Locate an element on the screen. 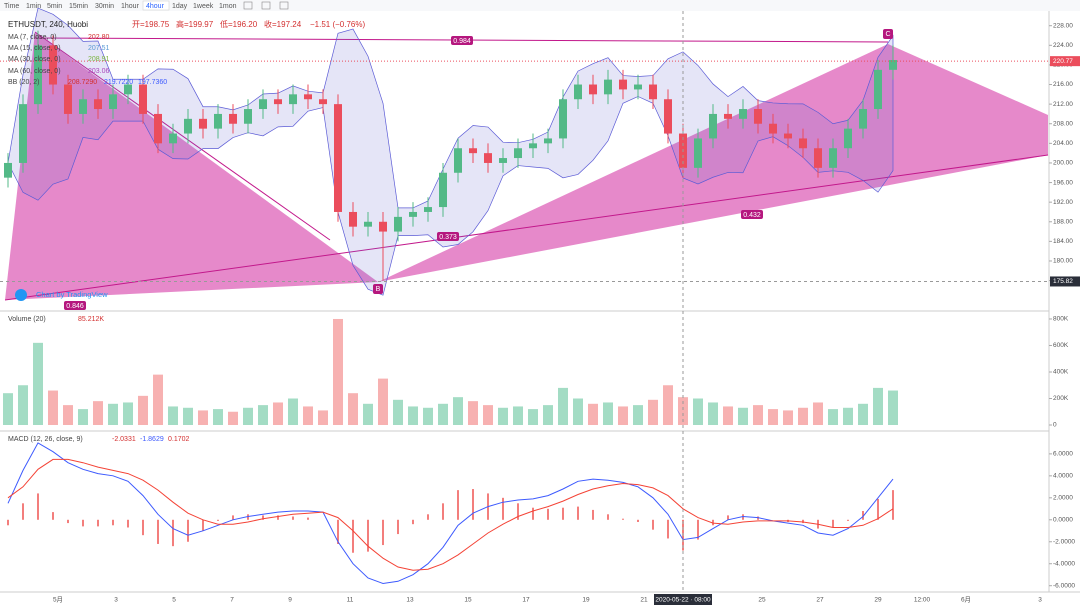  pattern-line is located at coordinates (182, 136).